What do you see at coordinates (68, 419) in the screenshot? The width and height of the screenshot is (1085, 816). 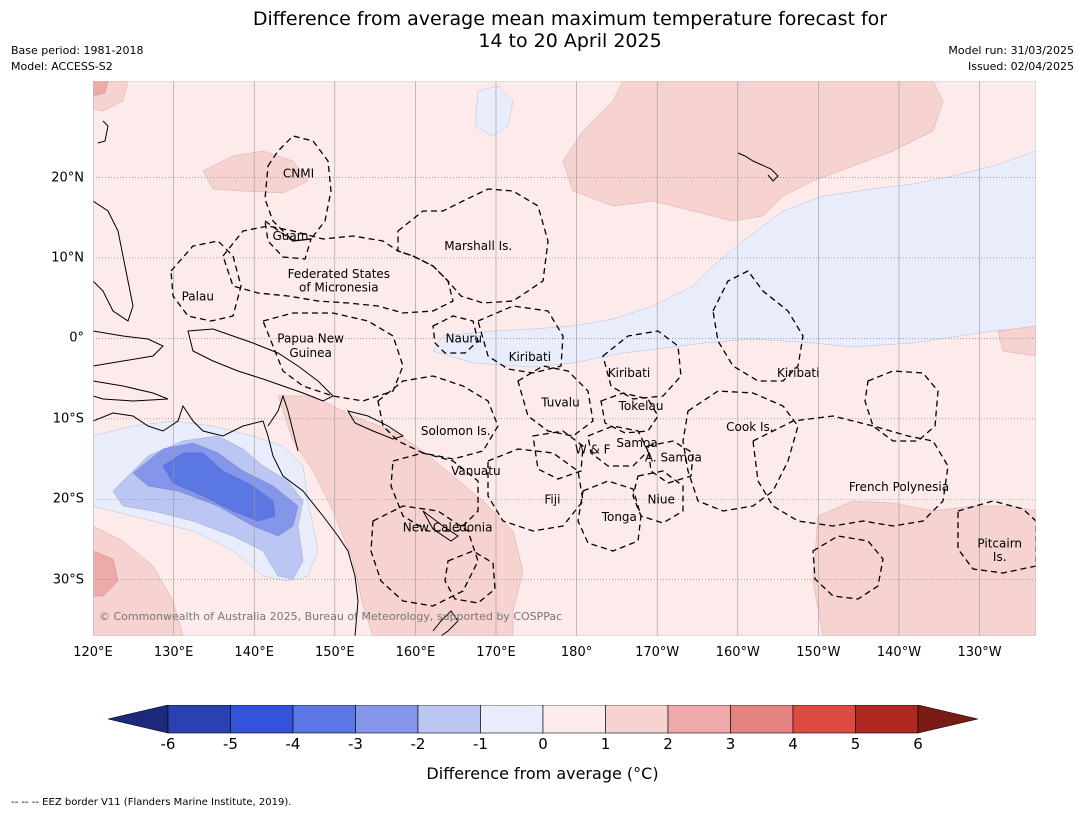 I see `latitude-tick-label: 10°S` at bounding box center [68, 419].